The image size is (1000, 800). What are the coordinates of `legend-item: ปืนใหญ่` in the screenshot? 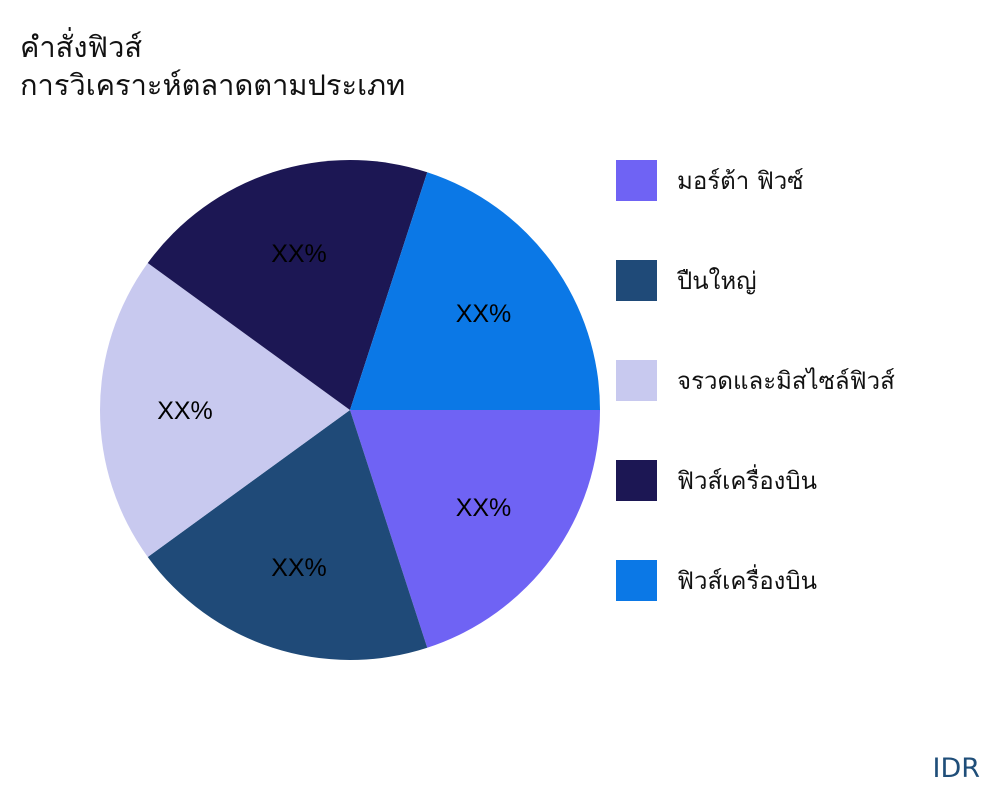 It's located at (686, 280).